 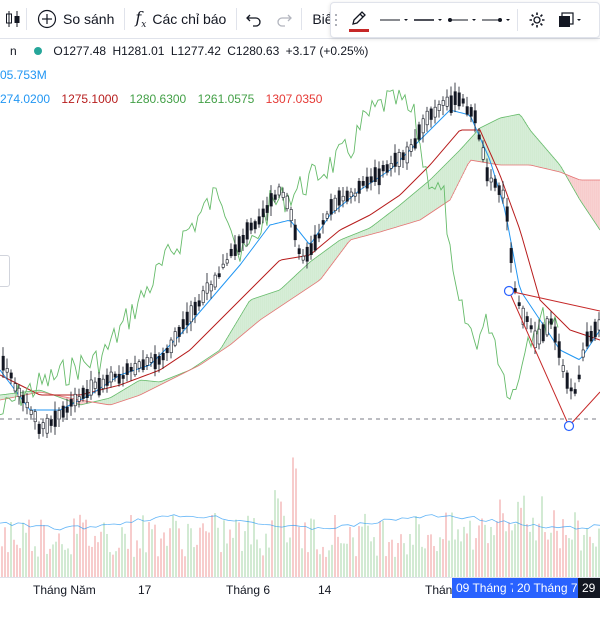 What do you see at coordinates (138, 51) in the screenshot?
I see `high-value: H1281.01` at bounding box center [138, 51].